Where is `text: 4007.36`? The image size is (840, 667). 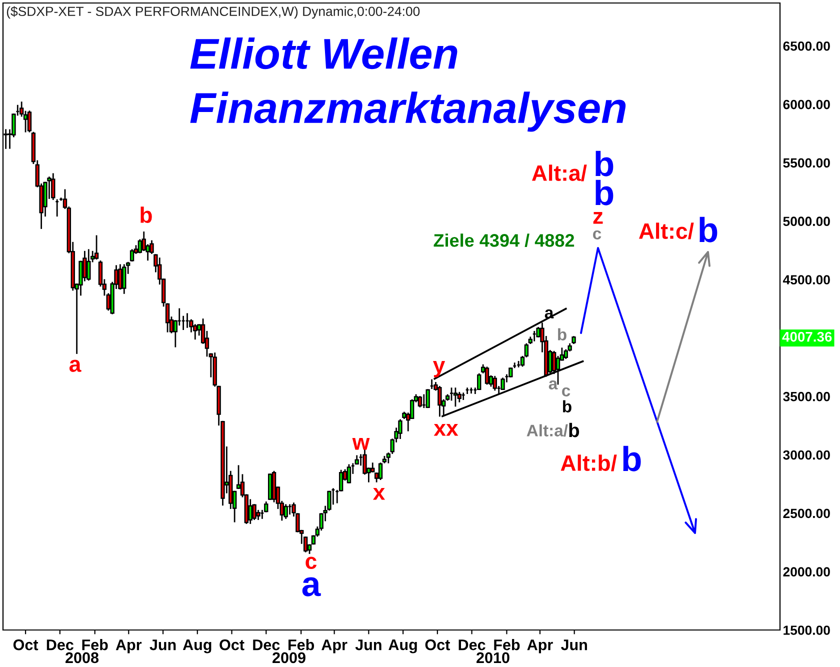 text: 4007.36 is located at coordinates (807, 337).